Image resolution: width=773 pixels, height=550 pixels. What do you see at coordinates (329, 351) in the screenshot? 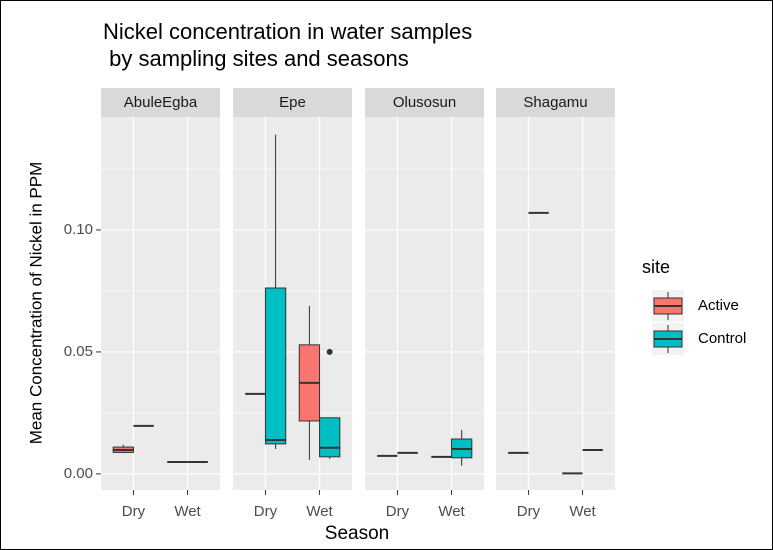
I see `outlier` at bounding box center [329, 351].